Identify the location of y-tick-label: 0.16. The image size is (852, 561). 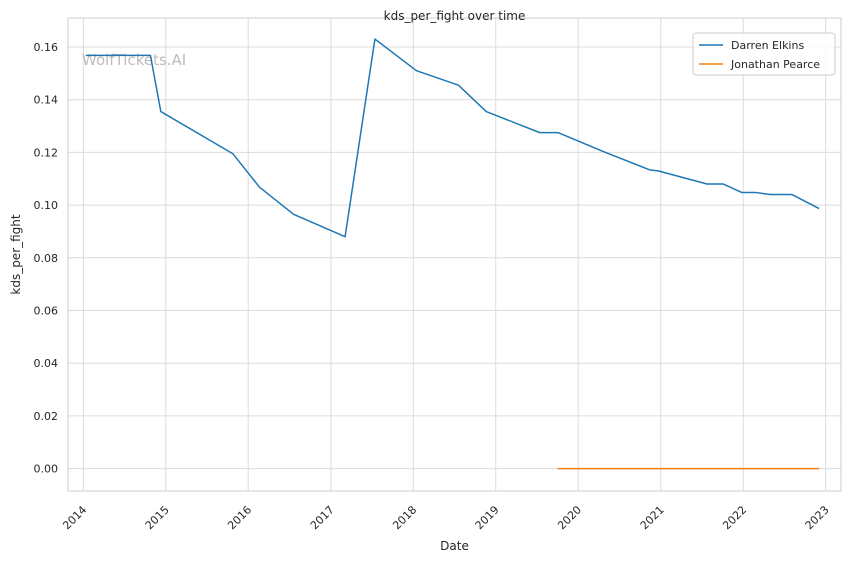
(46, 47).